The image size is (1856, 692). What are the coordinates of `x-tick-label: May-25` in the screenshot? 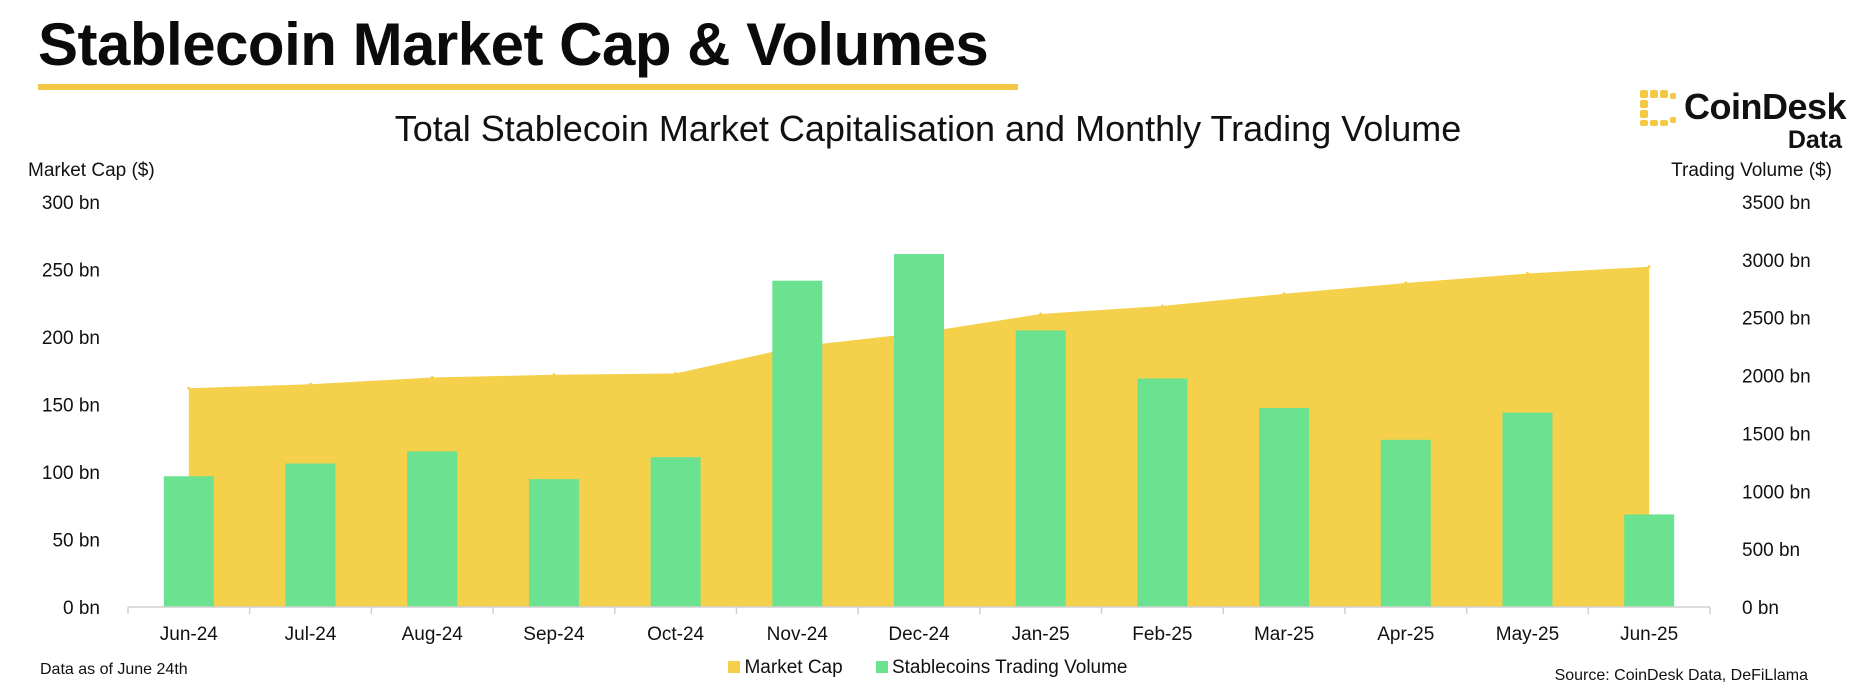 It's located at (1527, 634).